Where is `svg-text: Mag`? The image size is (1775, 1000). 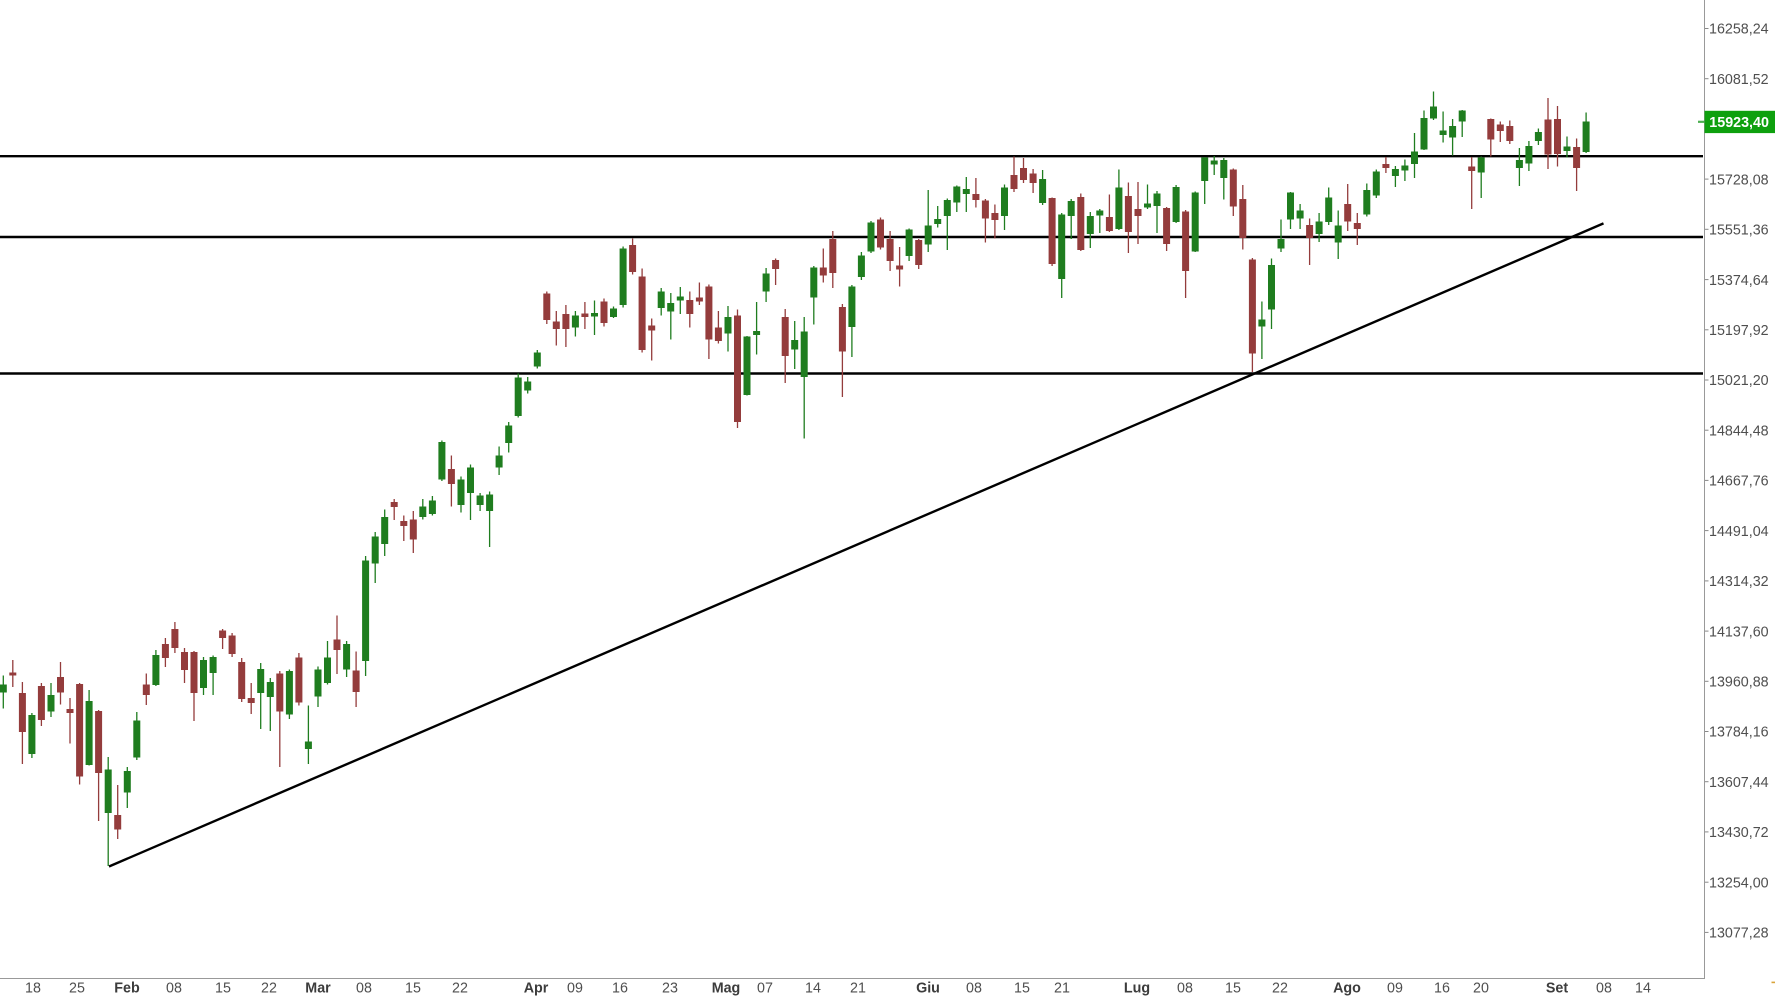
svg-text: Mag is located at coordinates (726, 988).